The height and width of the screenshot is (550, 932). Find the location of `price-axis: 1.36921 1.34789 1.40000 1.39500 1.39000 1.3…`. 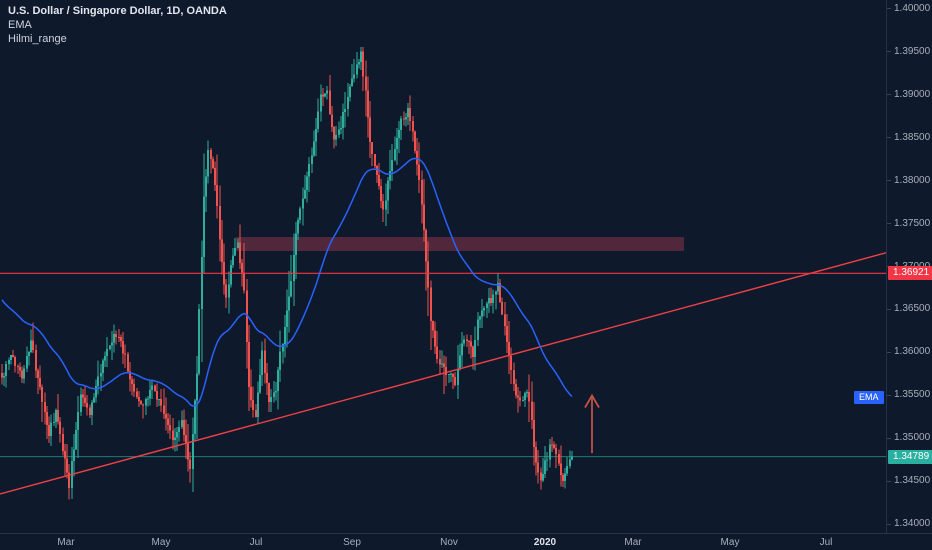

price-axis: 1.36921 1.34789 1.40000 1.39500 1.39000 1.3… is located at coordinates (909, 266).